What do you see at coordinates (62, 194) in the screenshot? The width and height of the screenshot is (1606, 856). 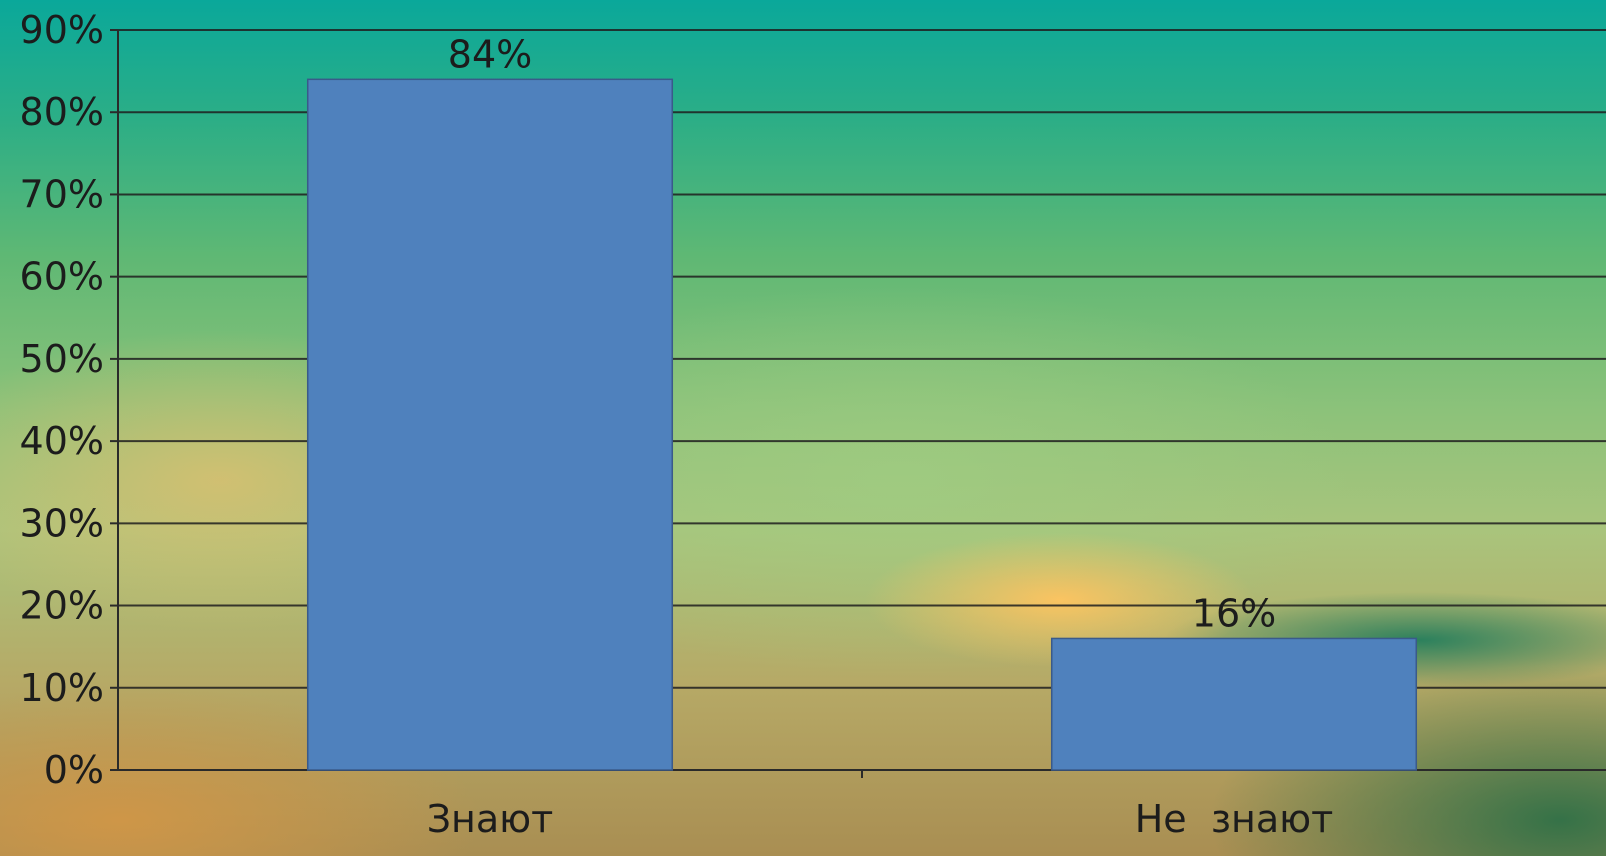 I see `y-tick-label: 70%` at bounding box center [62, 194].